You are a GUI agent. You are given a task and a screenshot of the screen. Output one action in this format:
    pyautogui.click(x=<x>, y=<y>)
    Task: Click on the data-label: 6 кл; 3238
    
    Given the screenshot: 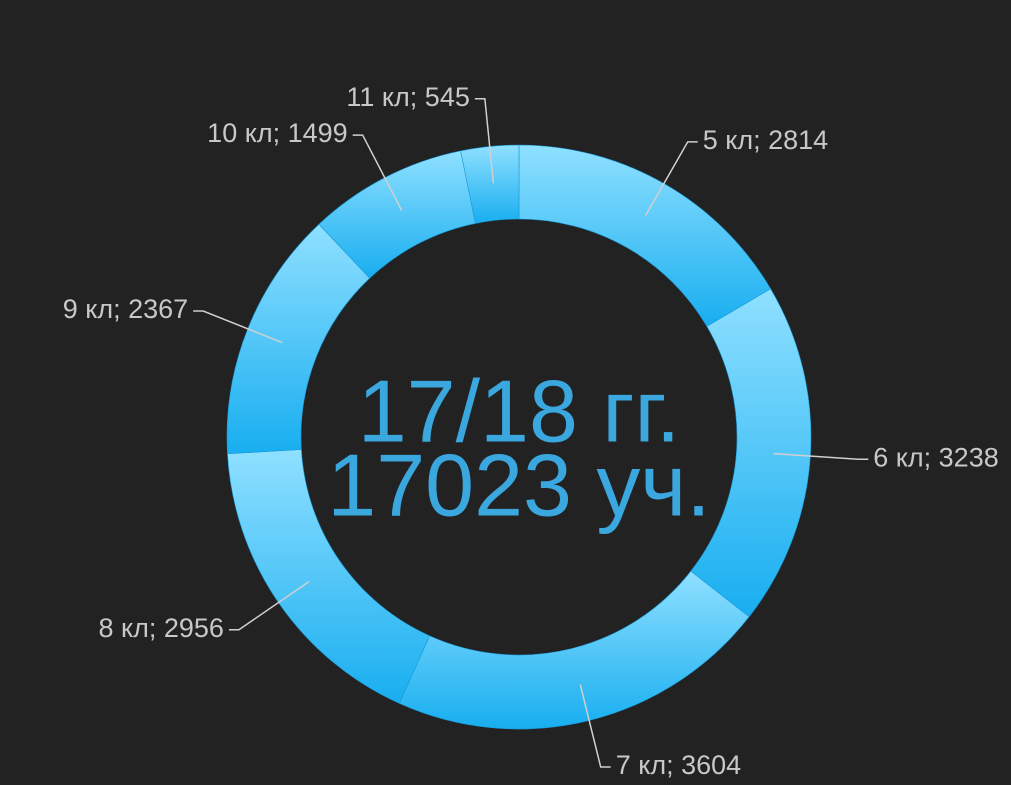 What is the action you would take?
    pyautogui.click(x=935, y=457)
    